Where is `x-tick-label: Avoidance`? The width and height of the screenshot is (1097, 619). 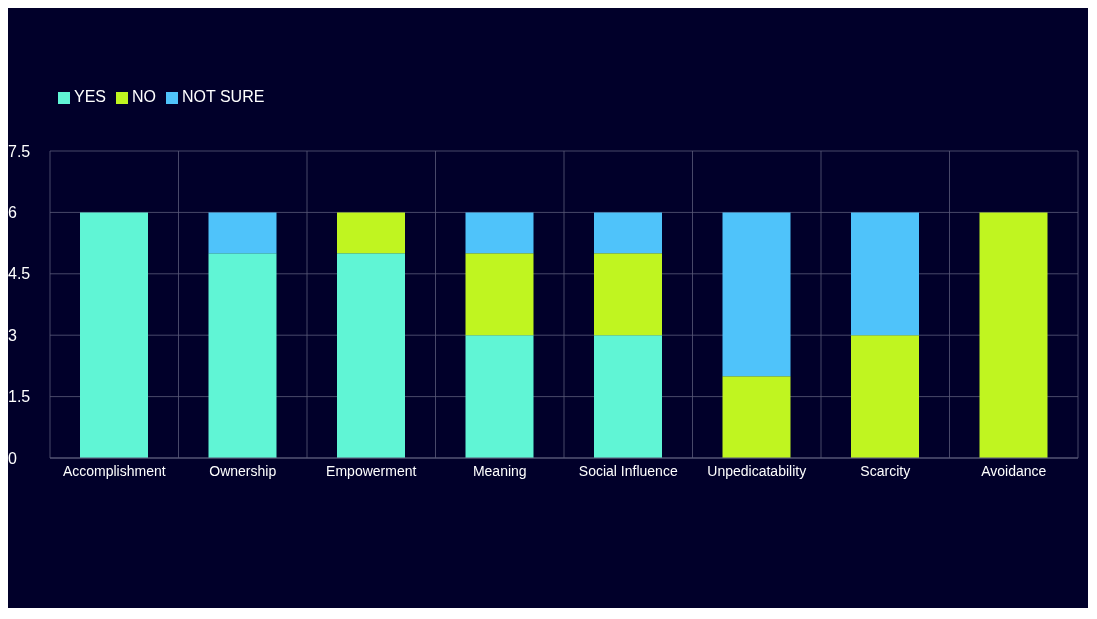 x-tick-label: Avoidance is located at coordinates (1014, 470).